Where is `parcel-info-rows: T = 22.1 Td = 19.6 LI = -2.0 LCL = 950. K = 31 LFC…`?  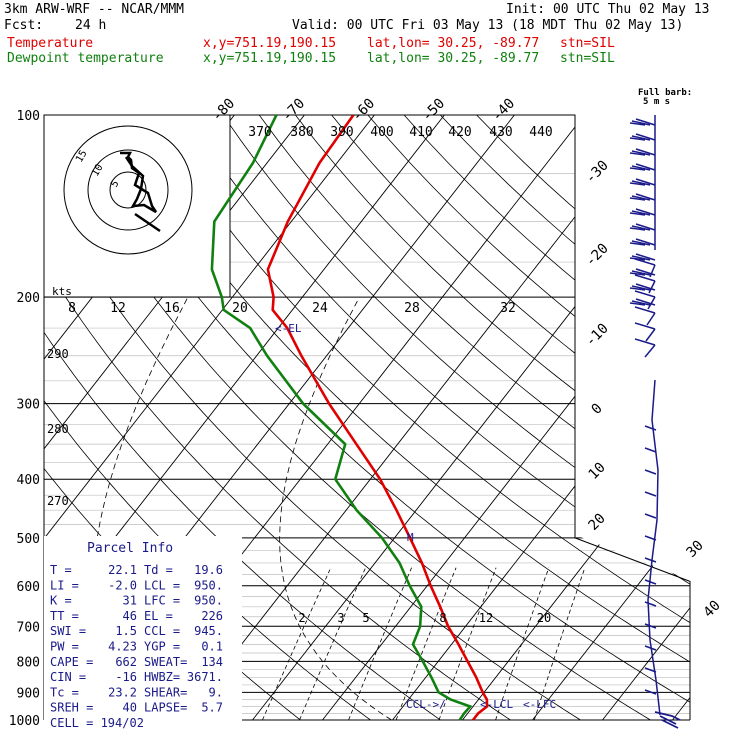
parcel-info-rows: T = 22.1 Td = 19.6 LI = -2.0 LCL = 950. K = 31 LFC… is located at coordinates (136, 646).